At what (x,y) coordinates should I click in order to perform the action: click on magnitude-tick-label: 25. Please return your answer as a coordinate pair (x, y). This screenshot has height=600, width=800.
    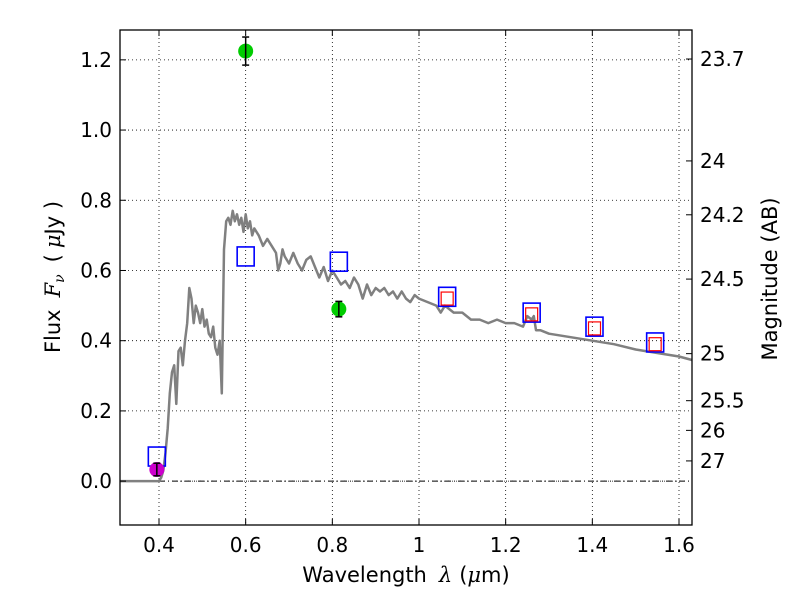
    Looking at the image, I should click on (712, 354).